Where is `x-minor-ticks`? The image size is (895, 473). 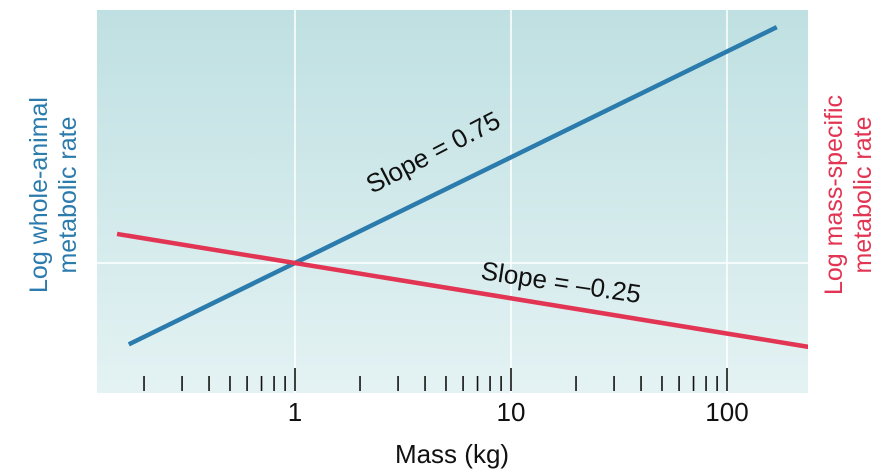 x-minor-ticks is located at coordinates (435, 379).